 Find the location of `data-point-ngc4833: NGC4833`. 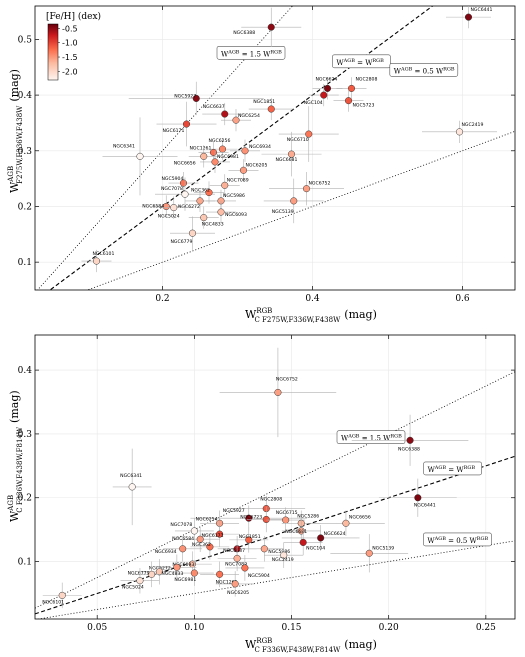

data-point-ngc4833: NGC4833 is located at coordinates (206, 217).